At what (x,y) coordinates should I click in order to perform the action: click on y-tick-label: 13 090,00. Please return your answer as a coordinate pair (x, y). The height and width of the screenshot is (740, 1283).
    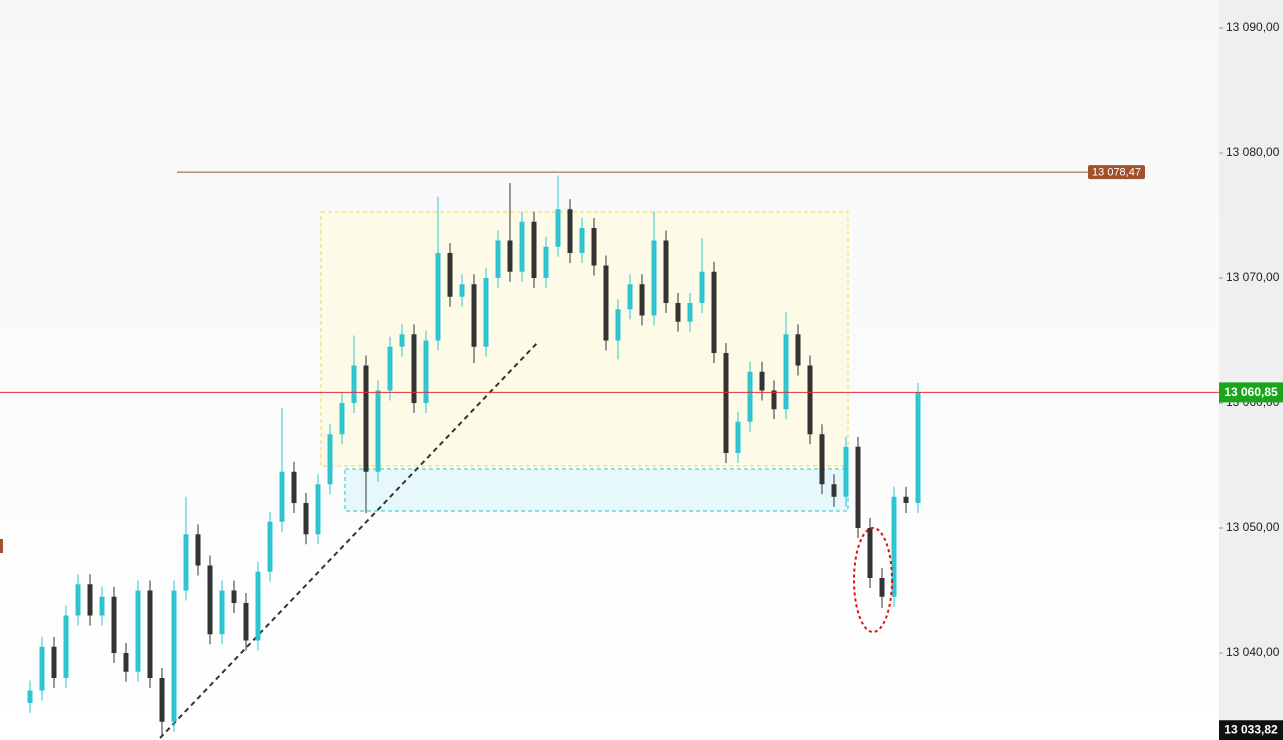
    Looking at the image, I should click on (1253, 27).